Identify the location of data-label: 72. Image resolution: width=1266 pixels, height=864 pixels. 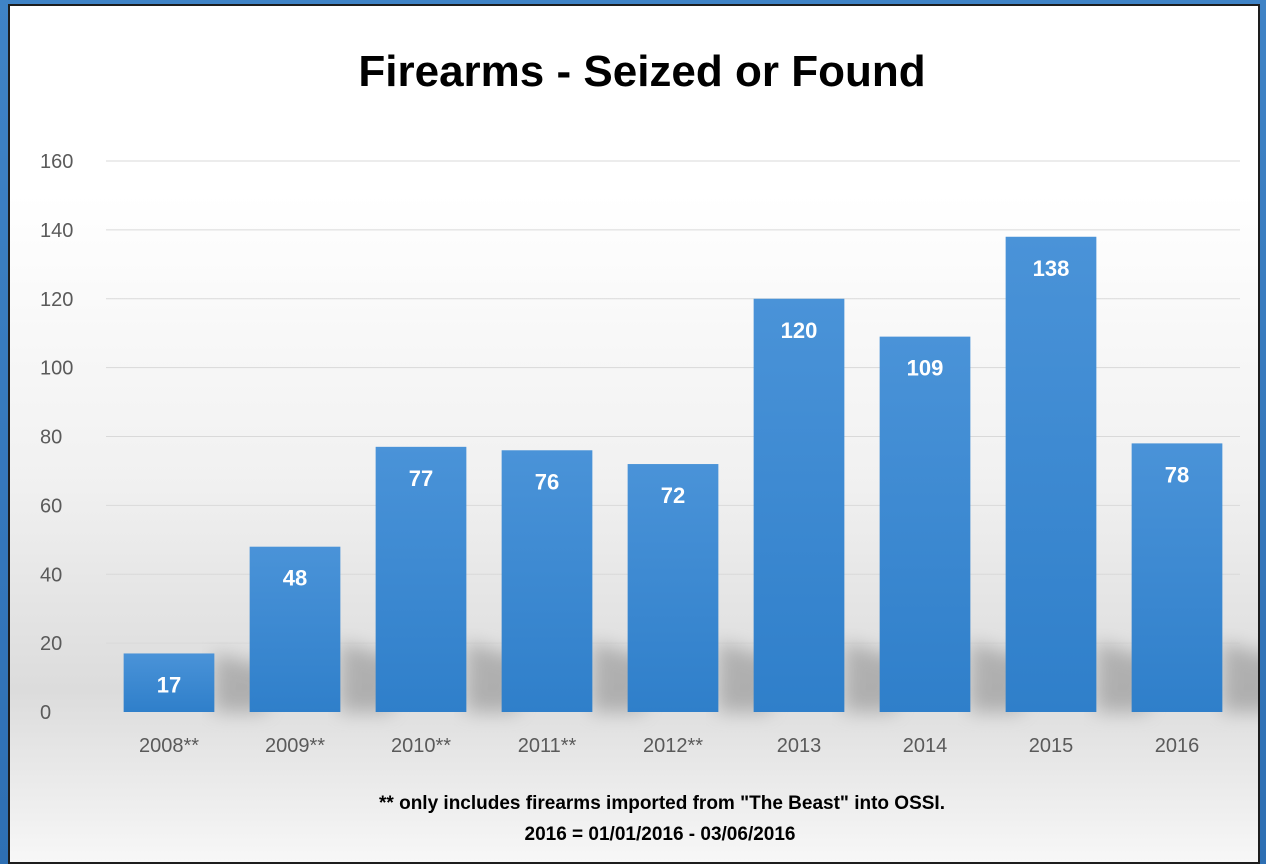
(673, 495).